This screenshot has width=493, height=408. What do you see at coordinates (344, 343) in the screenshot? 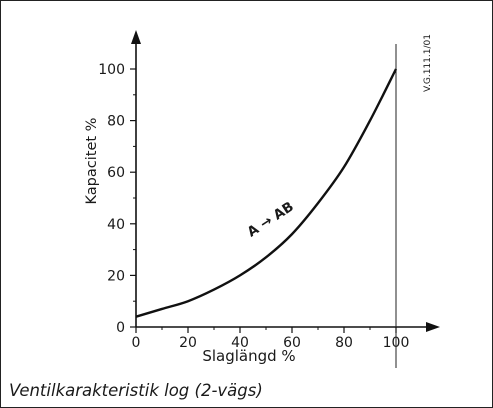
I see `x-tick-label-80: 80` at bounding box center [344, 343].